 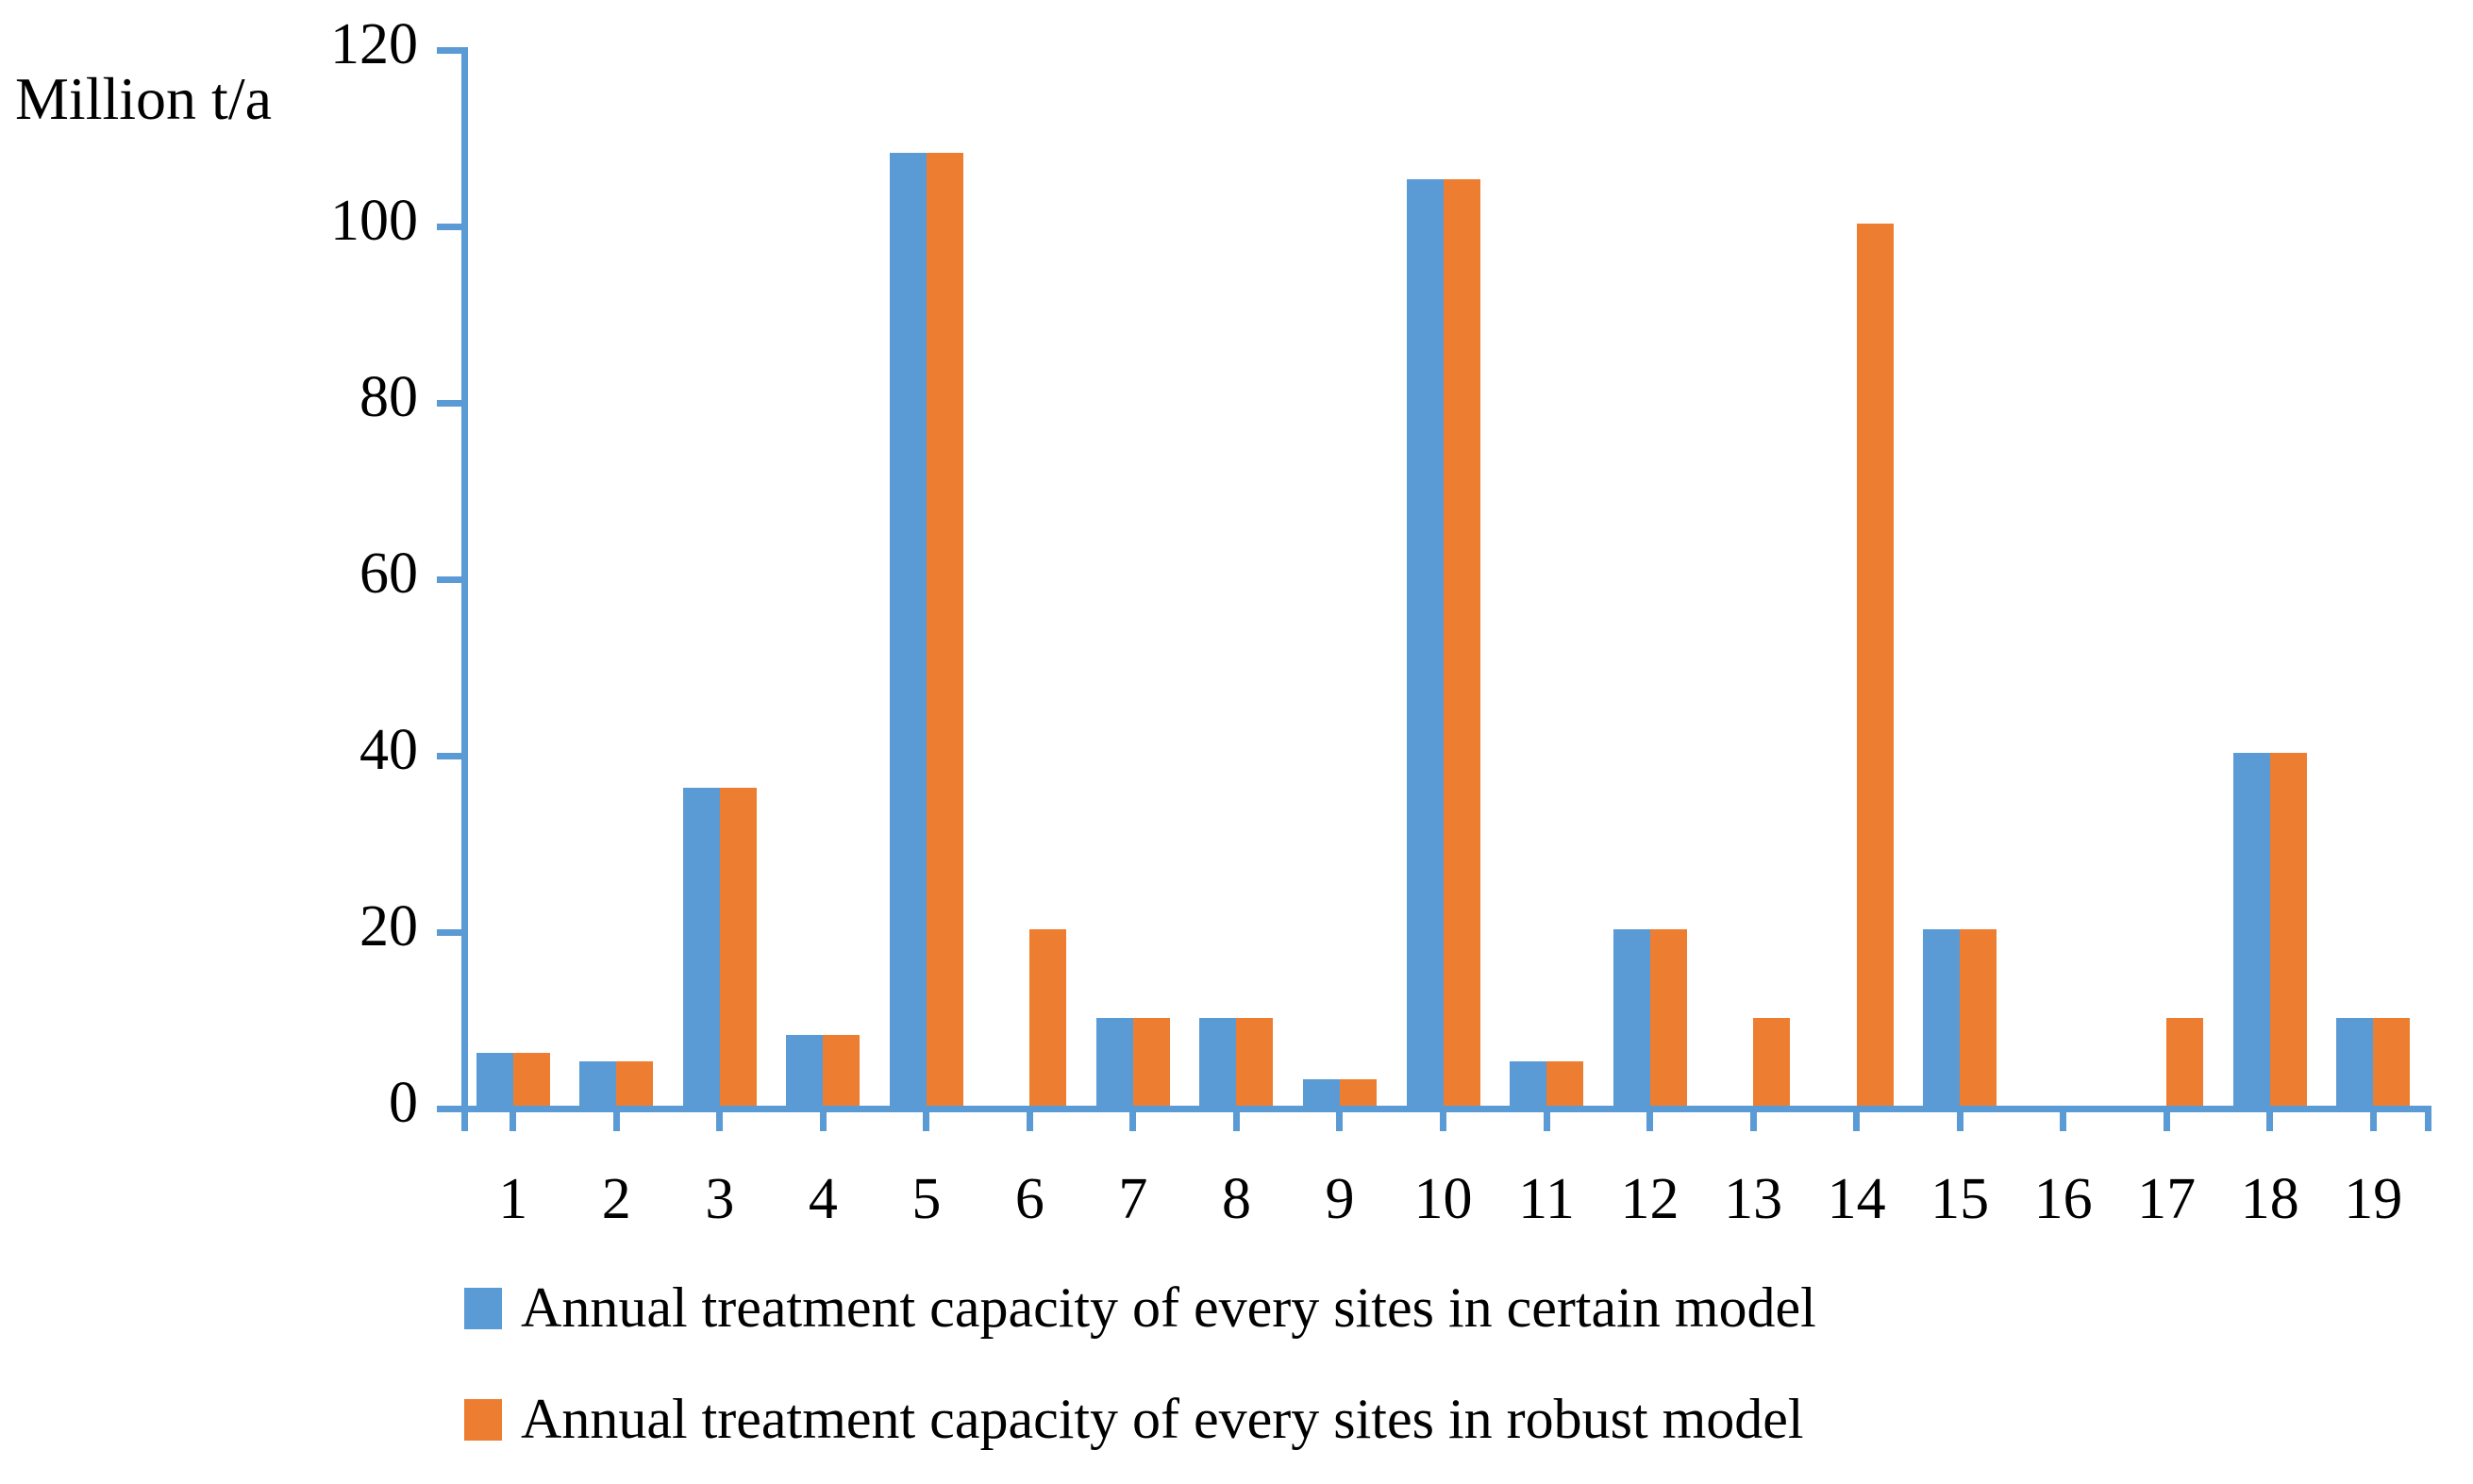 What do you see at coordinates (926, 1199) in the screenshot?
I see `x-tick-label-5: 5` at bounding box center [926, 1199].